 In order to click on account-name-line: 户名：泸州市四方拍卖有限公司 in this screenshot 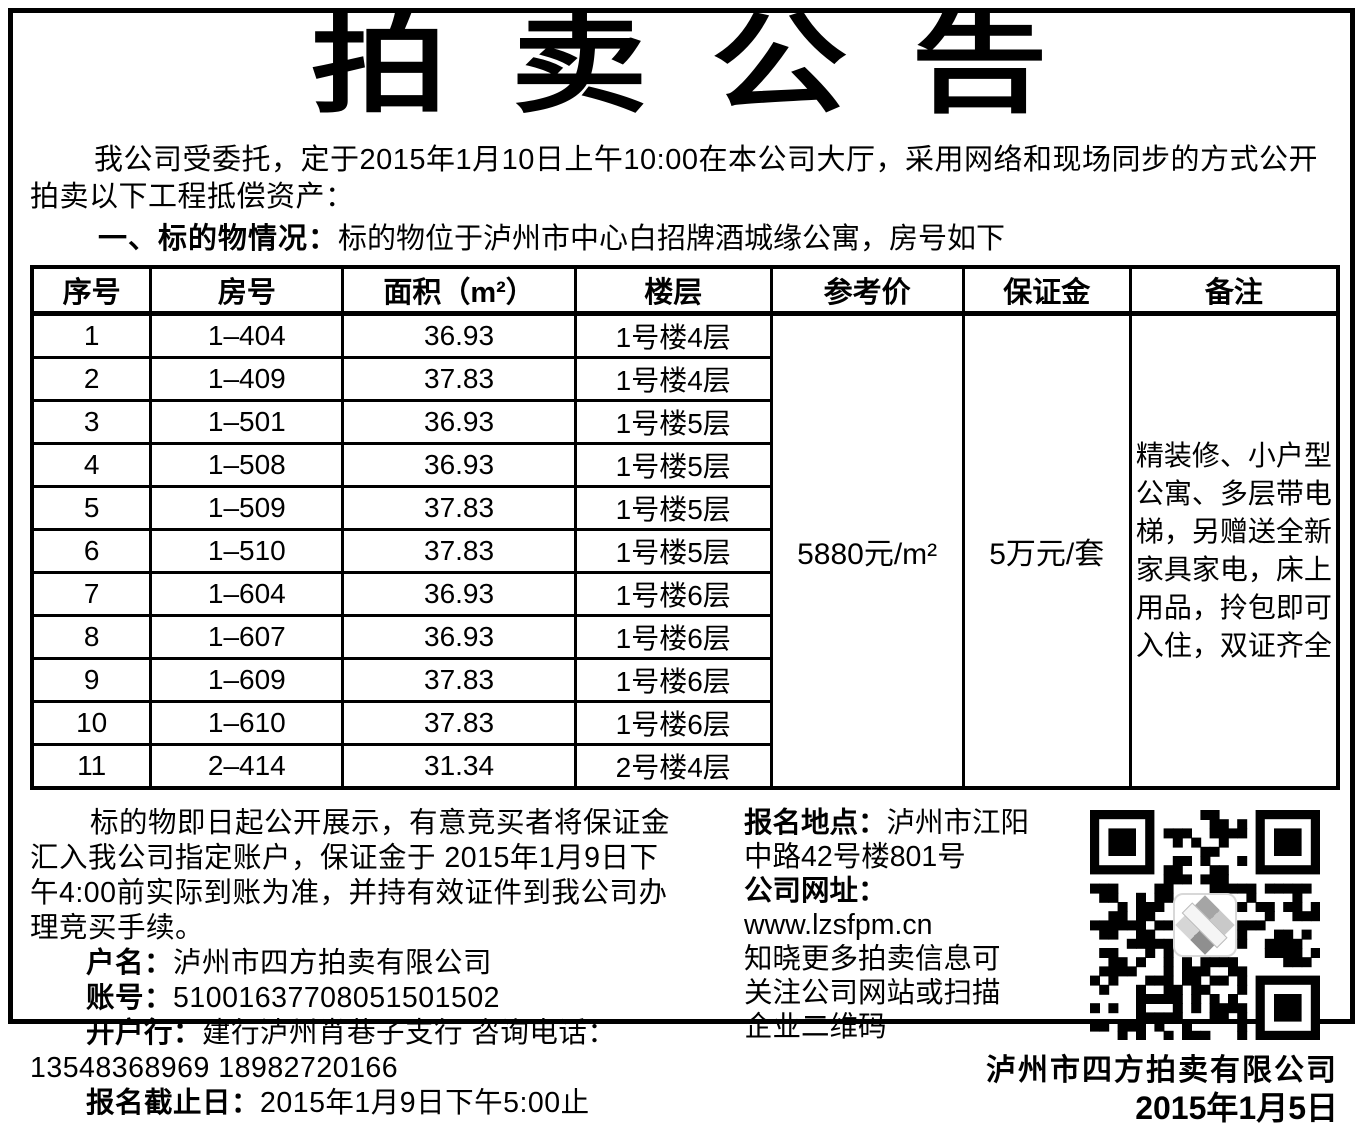, I will do `click(354, 963)`.